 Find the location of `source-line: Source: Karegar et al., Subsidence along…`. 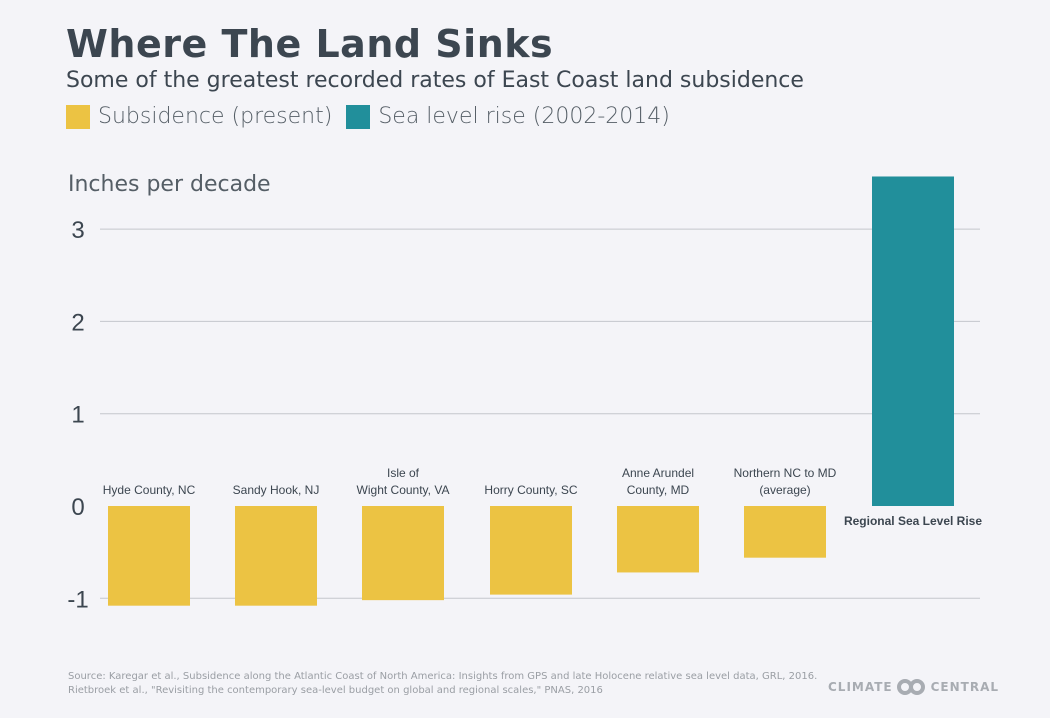

source-line: Source: Karegar et al., Subsidence along… is located at coordinates (443, 676).